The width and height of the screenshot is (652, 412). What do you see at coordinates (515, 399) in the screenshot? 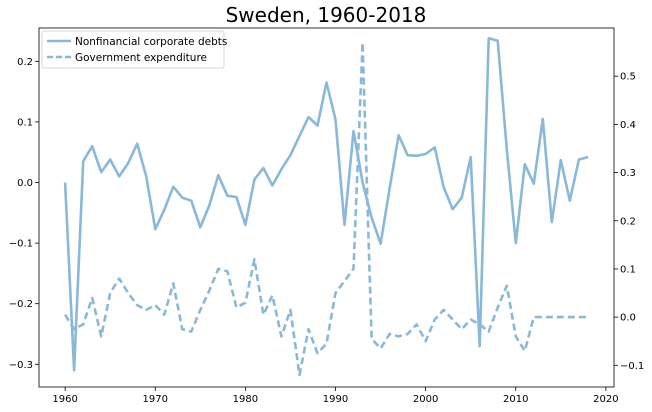
I see `x-tick-label: 2010` at bounding box center [515, 399].